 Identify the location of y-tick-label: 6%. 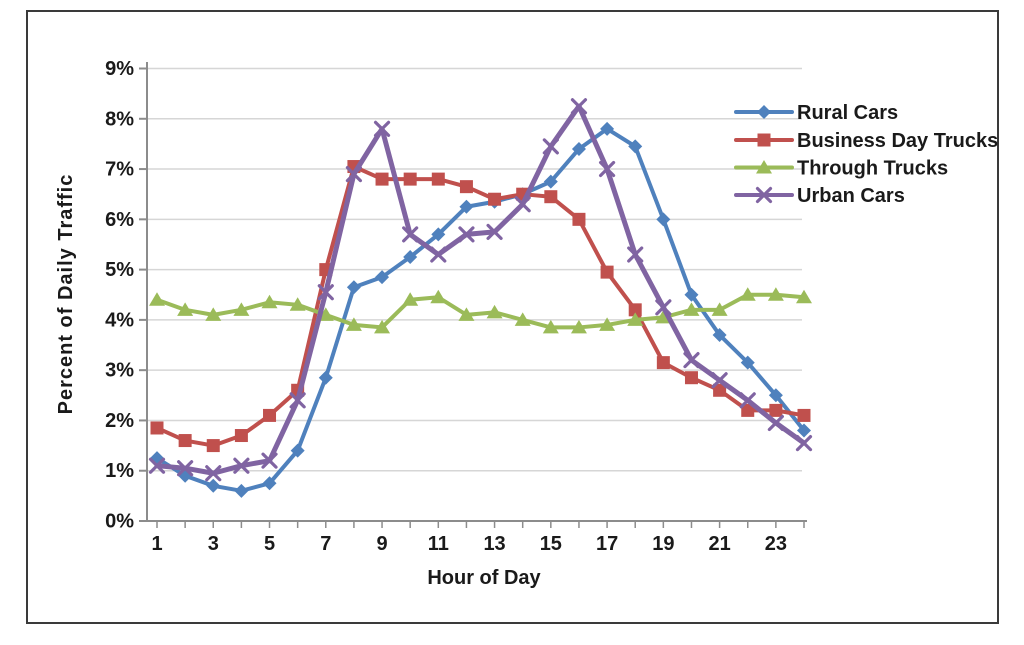
(119, 220).